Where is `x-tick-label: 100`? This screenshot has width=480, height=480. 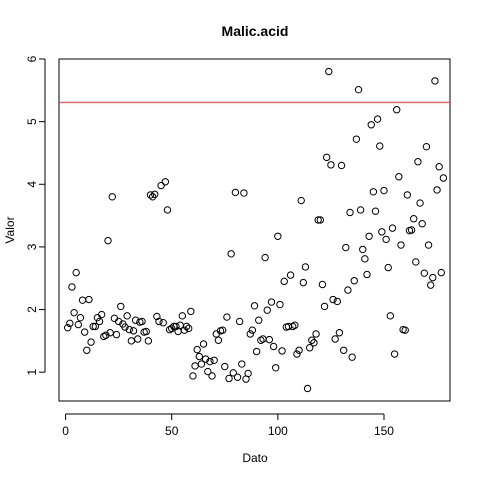
x-tick-label: 100 is located at coordinates (278, 431).